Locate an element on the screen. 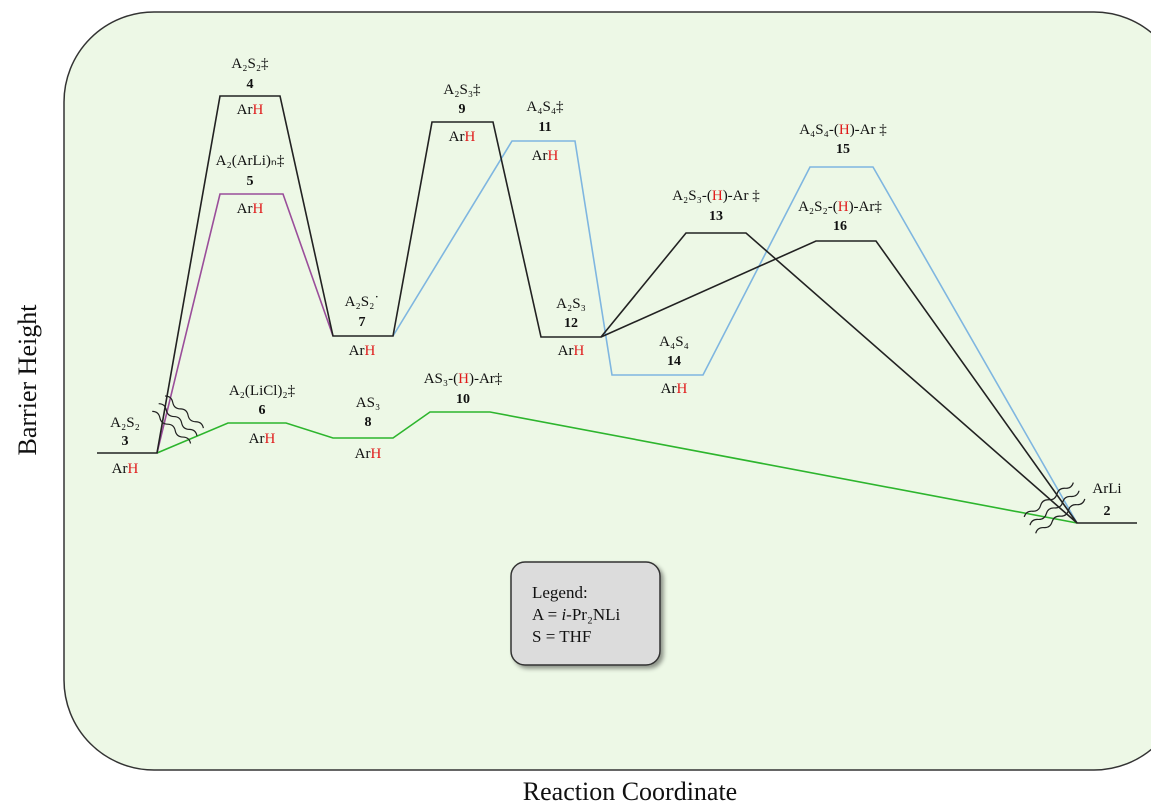 The image size is (1151, 809). node-formula: A₂S₂-(H)-Ar‡ is located at coordinates (840, 207).